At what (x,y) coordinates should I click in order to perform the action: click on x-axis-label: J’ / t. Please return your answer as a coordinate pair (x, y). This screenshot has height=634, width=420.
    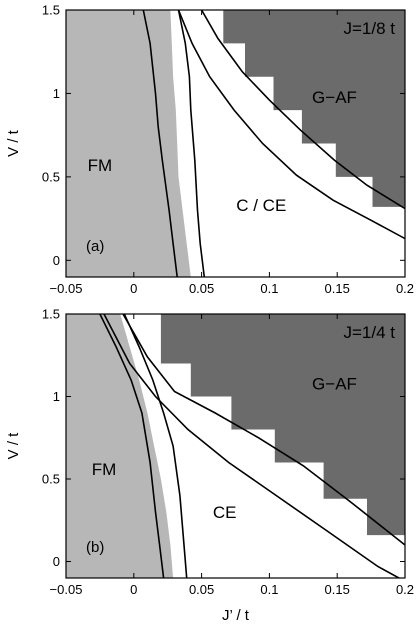
    Looking at the image, I should click on (236, 615).